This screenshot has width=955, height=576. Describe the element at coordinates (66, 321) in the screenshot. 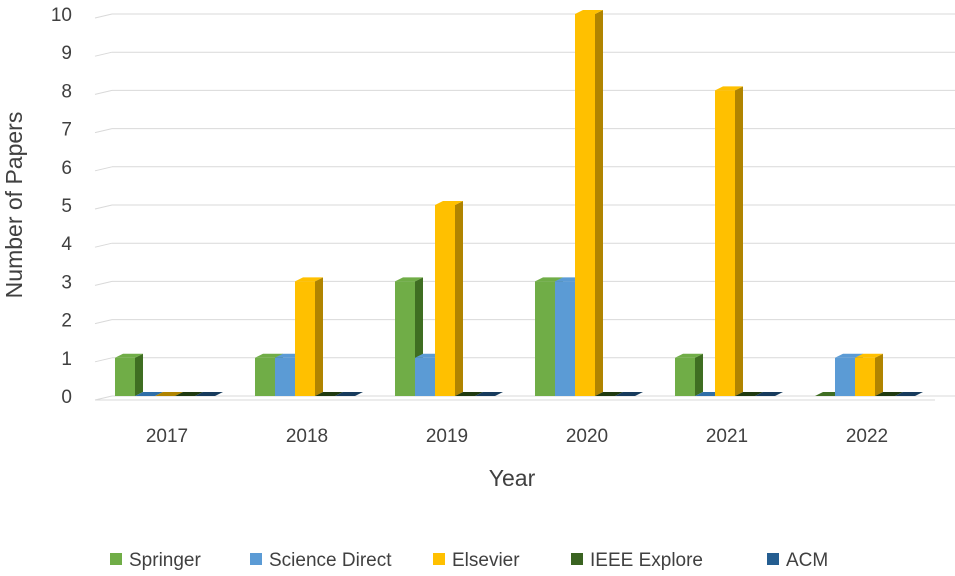

I see `y-tick-label: 2` at that location.